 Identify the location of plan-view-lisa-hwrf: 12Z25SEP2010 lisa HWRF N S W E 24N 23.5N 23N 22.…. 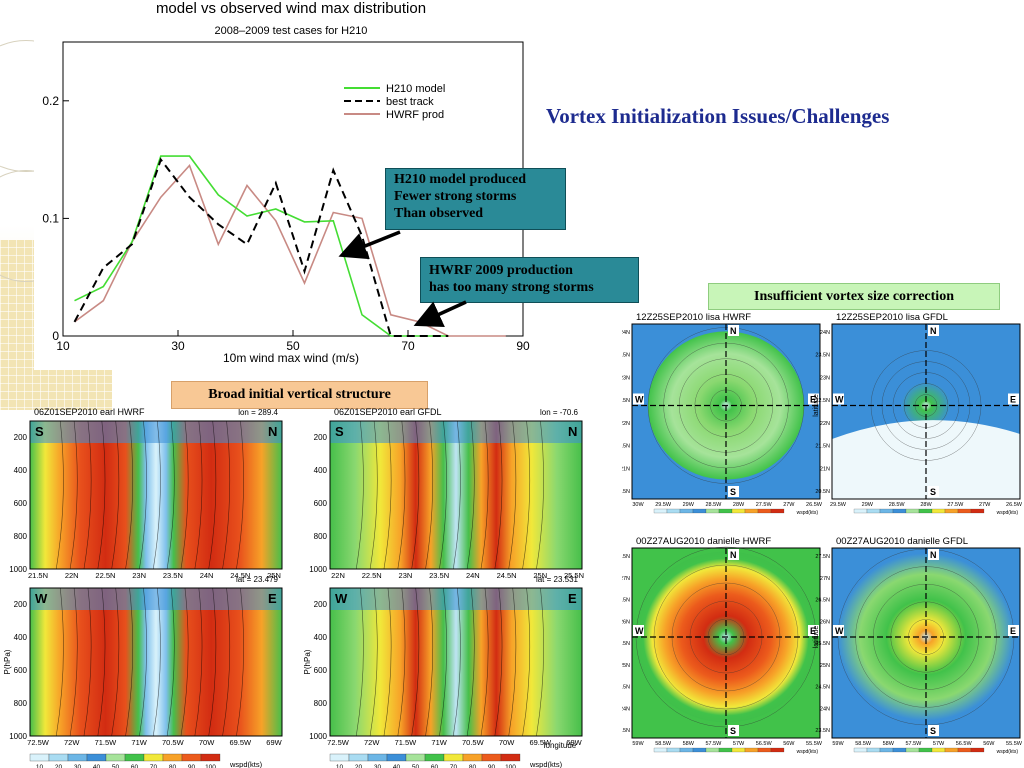
(722, 414).